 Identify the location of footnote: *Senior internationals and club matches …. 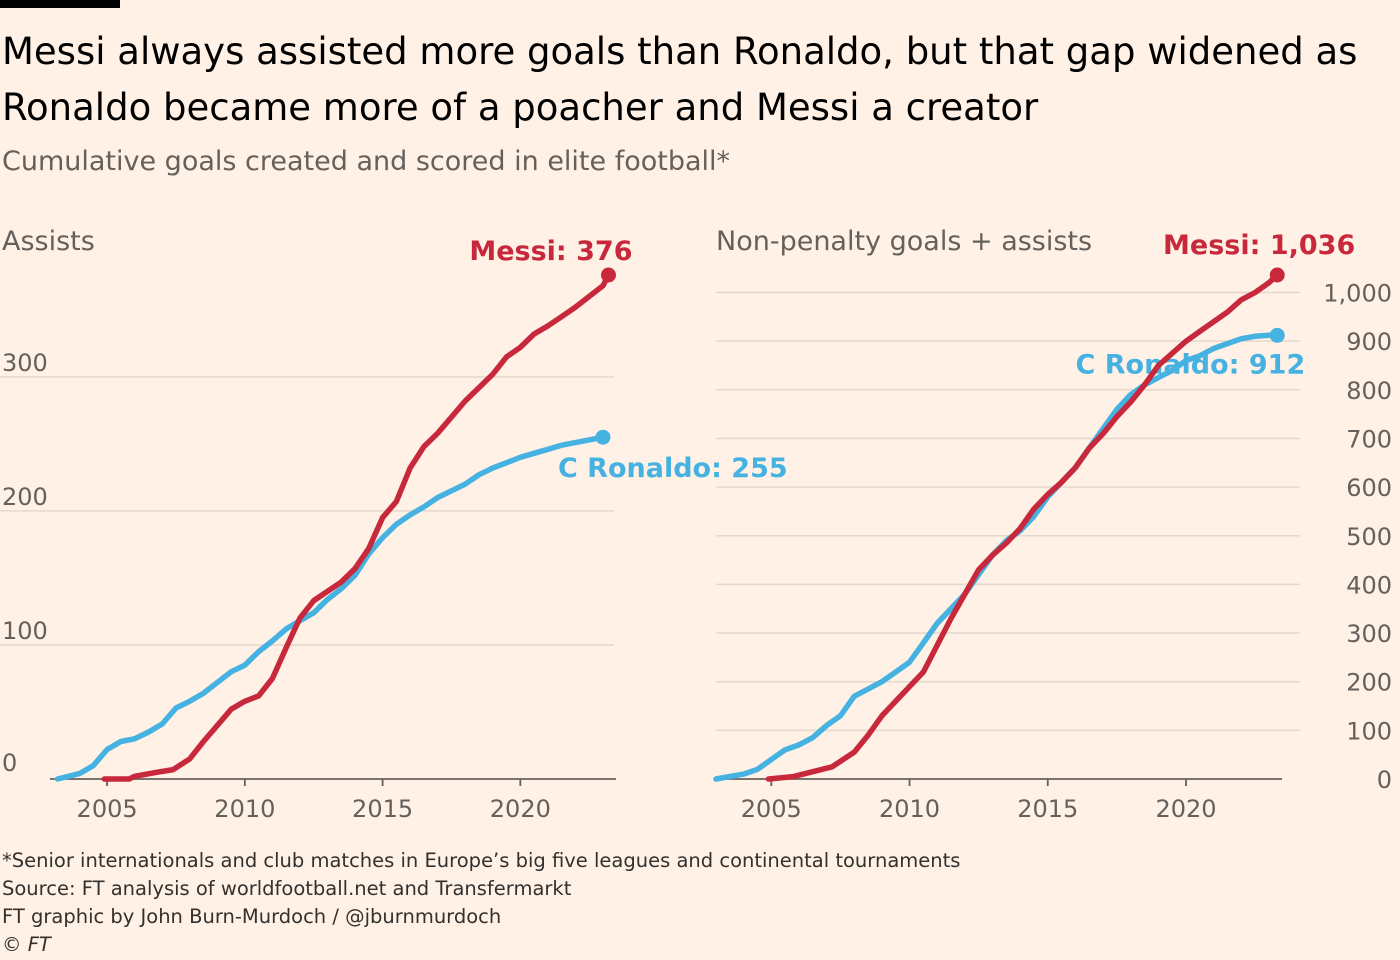
(481, 860).